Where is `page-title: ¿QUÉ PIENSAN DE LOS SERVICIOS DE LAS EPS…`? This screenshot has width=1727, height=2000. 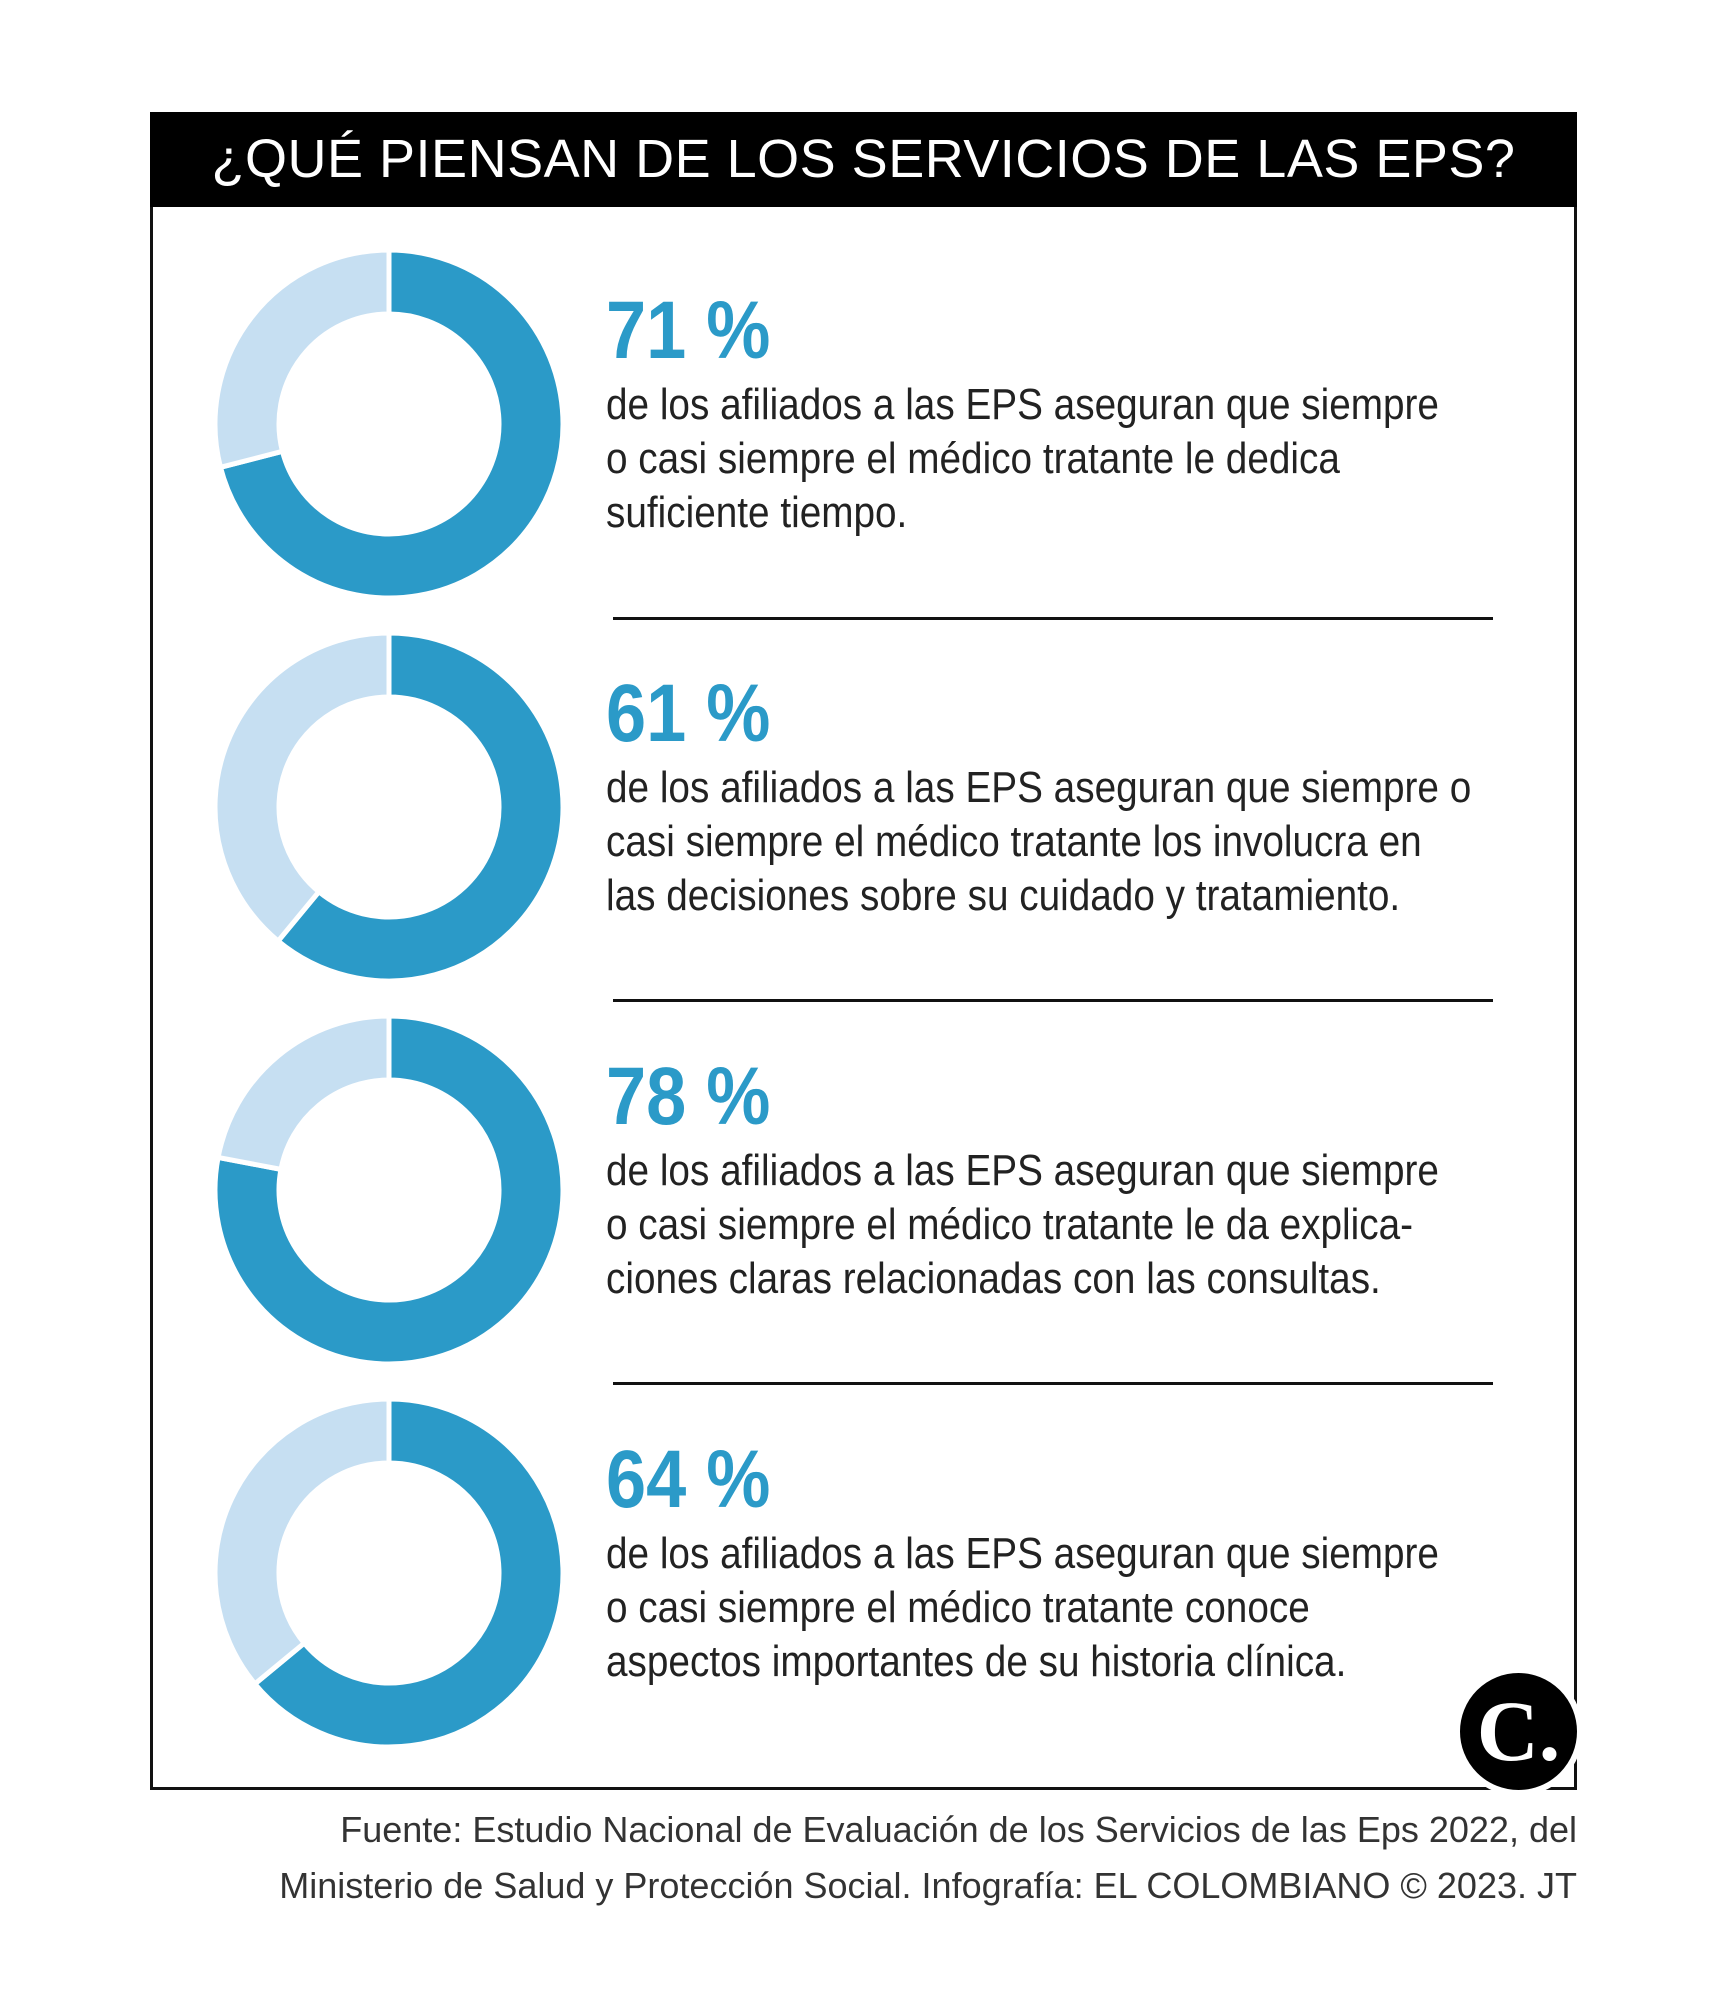
page-title: ¿QUÉ PIENSAN DE LOS SERVICIOS DE LAS EPS… is located at coordinates (863, 159).